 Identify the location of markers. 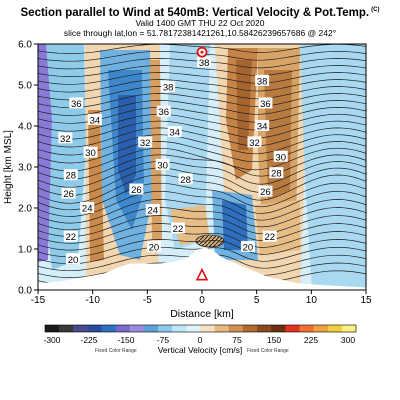
(202, 163).